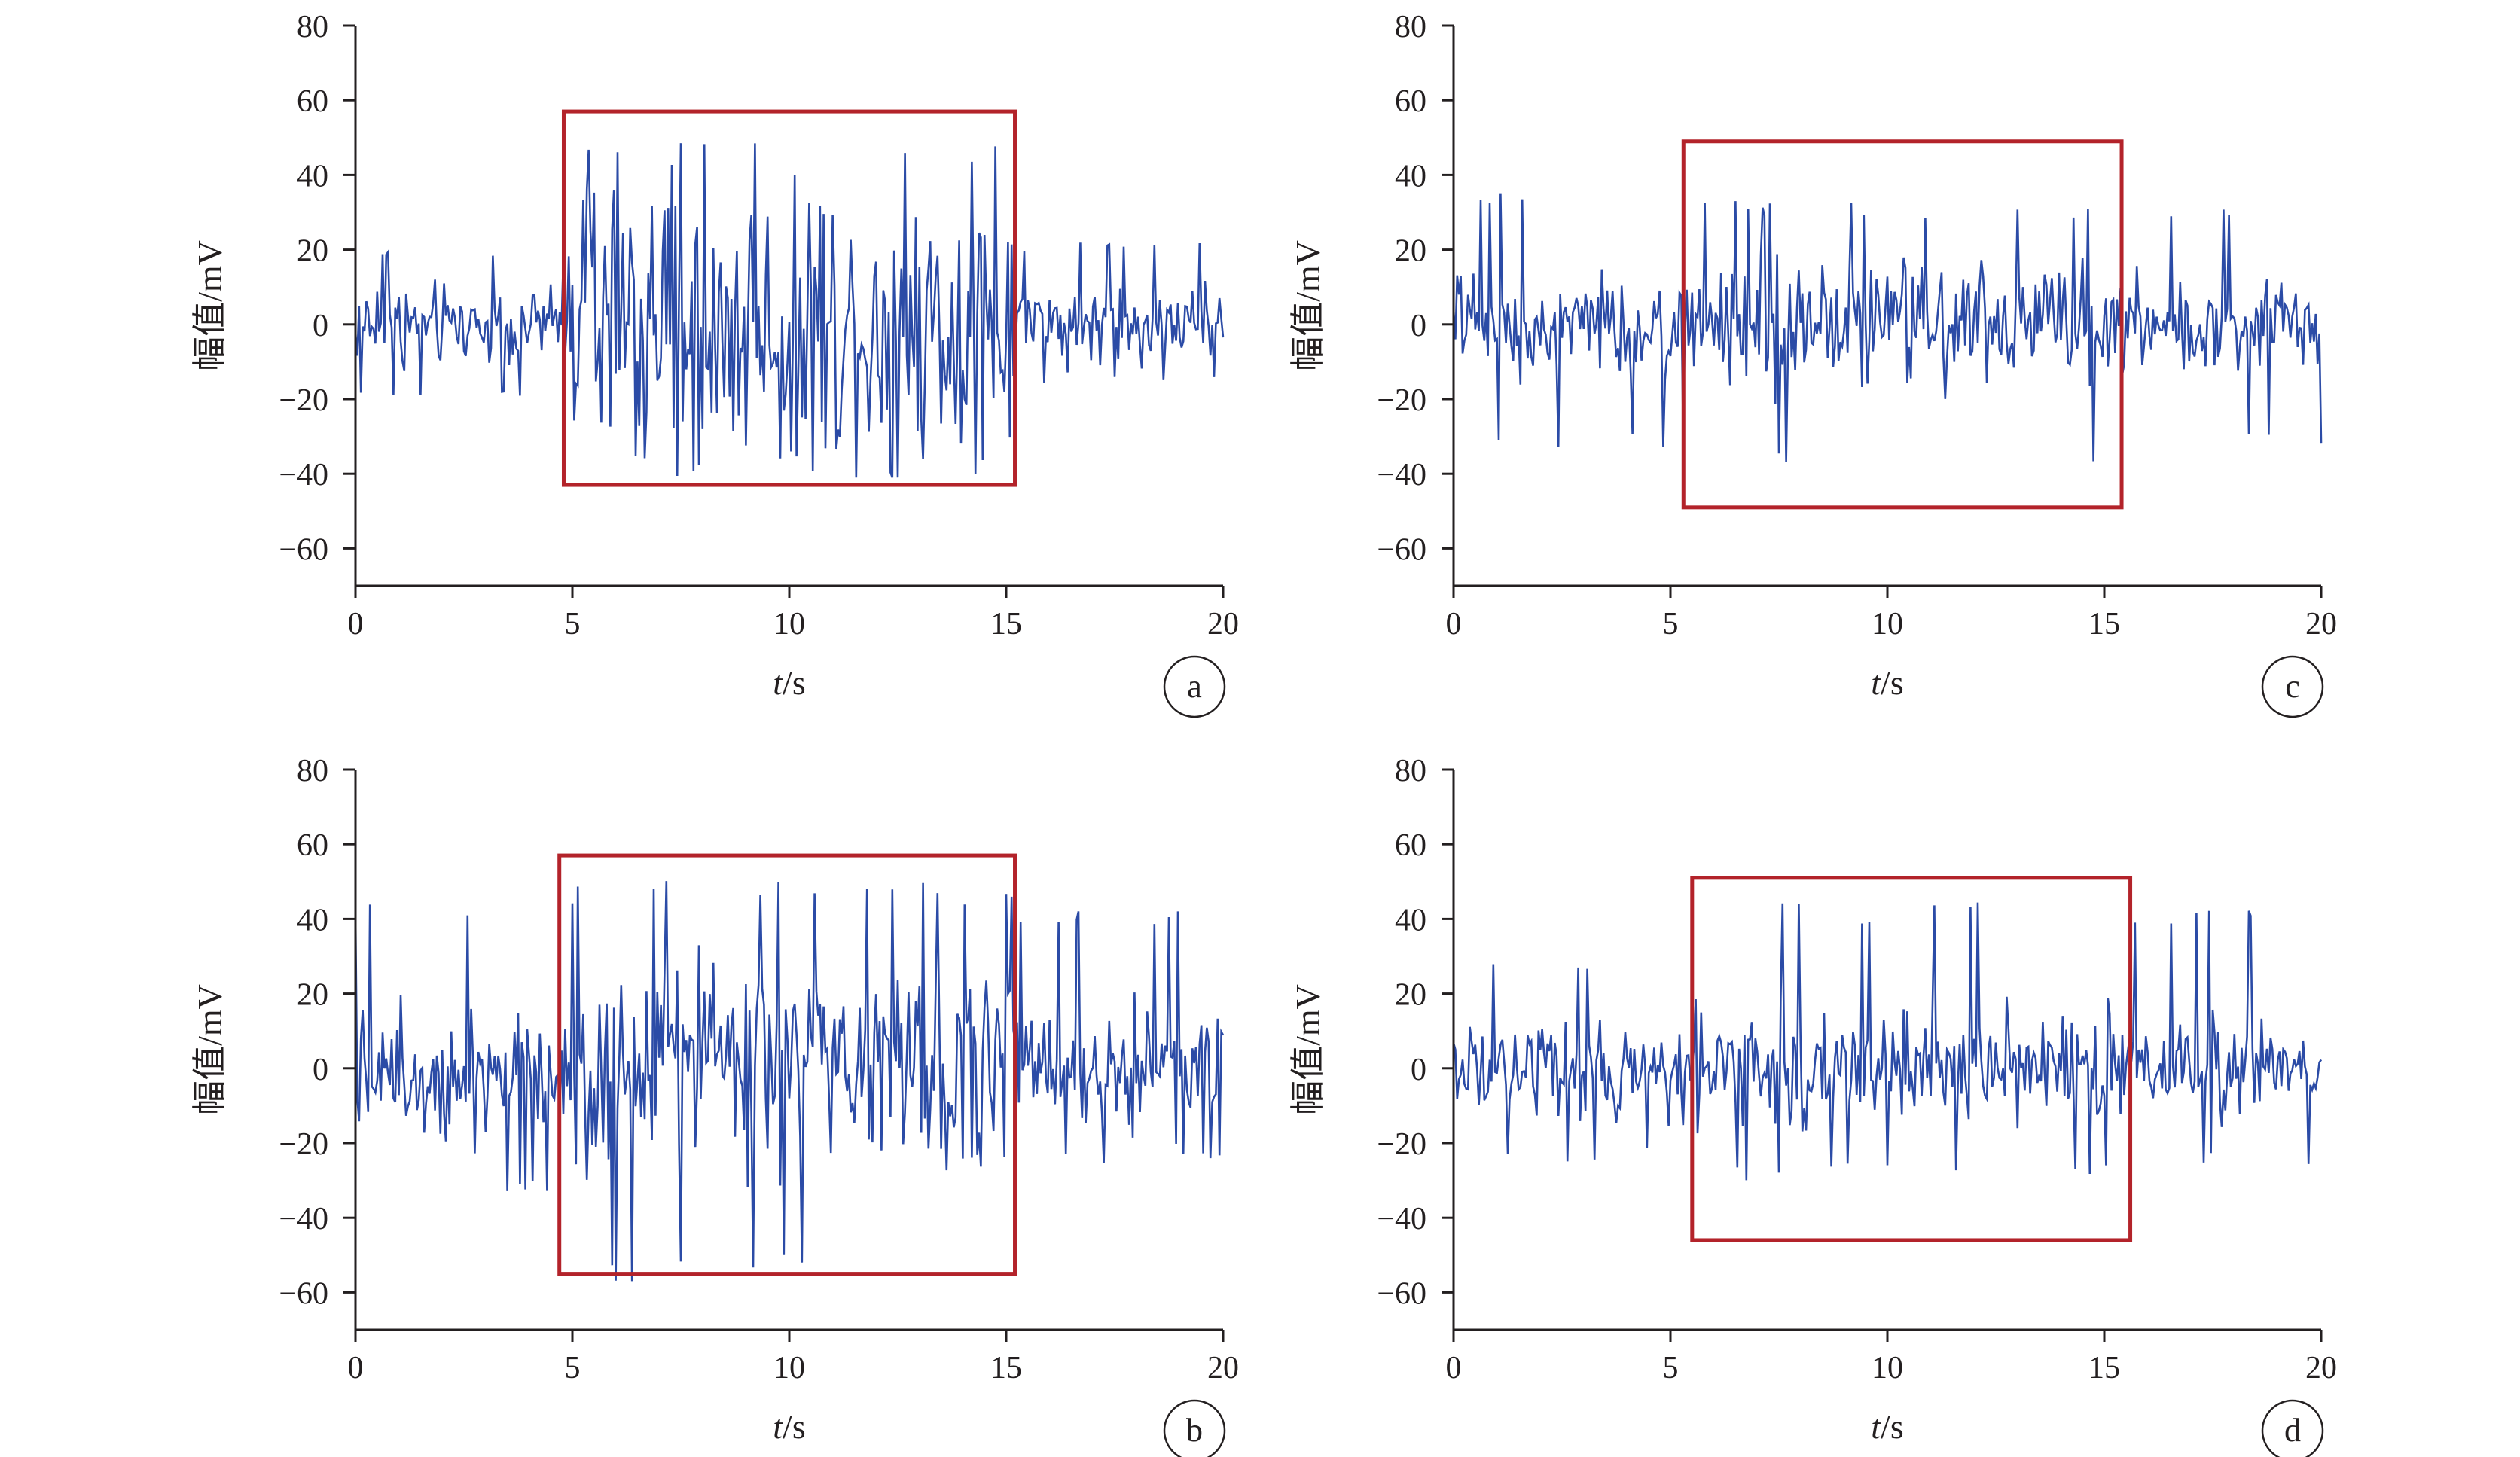 This screenshot has height=1457, width=2520. I want to click on panel-c-x-axis-title: t/s, so click(1887, 683).